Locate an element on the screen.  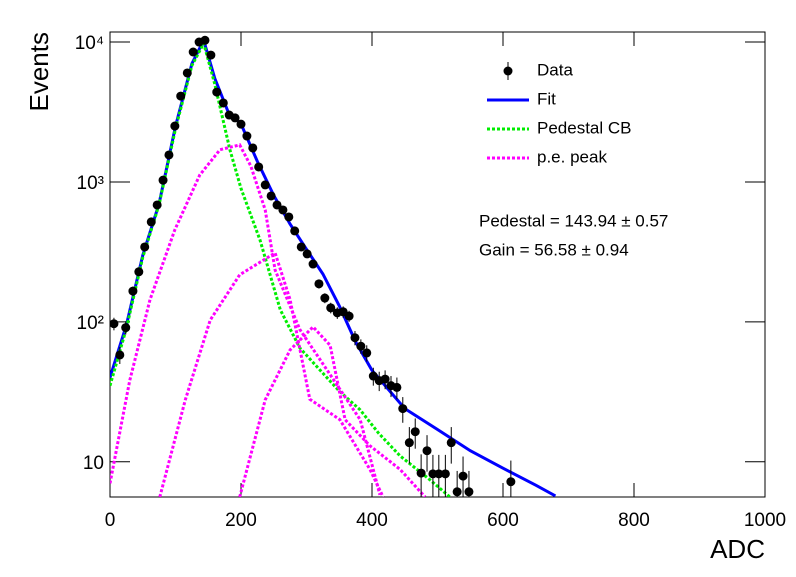
legend-label: Data is located at coordinates (555, 69).